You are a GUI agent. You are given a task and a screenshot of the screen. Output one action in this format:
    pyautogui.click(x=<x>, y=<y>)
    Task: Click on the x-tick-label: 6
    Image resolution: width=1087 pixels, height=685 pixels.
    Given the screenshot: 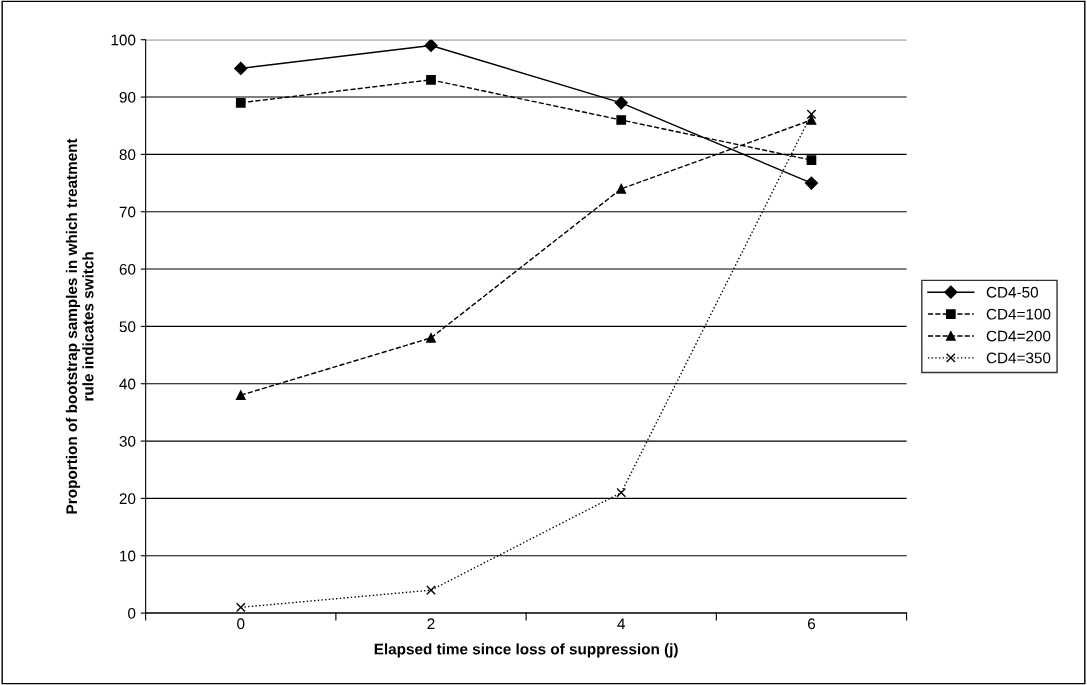 What is the action you would take?
    pyautogui.click(x=811, y=624)
    